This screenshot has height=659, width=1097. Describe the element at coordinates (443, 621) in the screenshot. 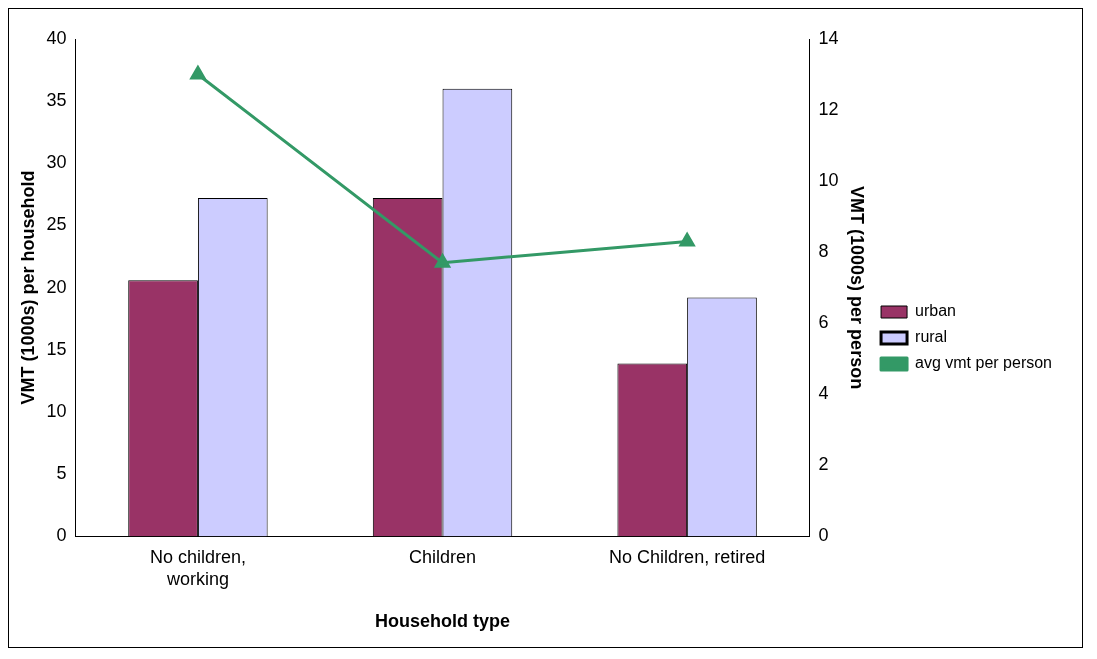

I see `x-axis-title: Household type` at that location.